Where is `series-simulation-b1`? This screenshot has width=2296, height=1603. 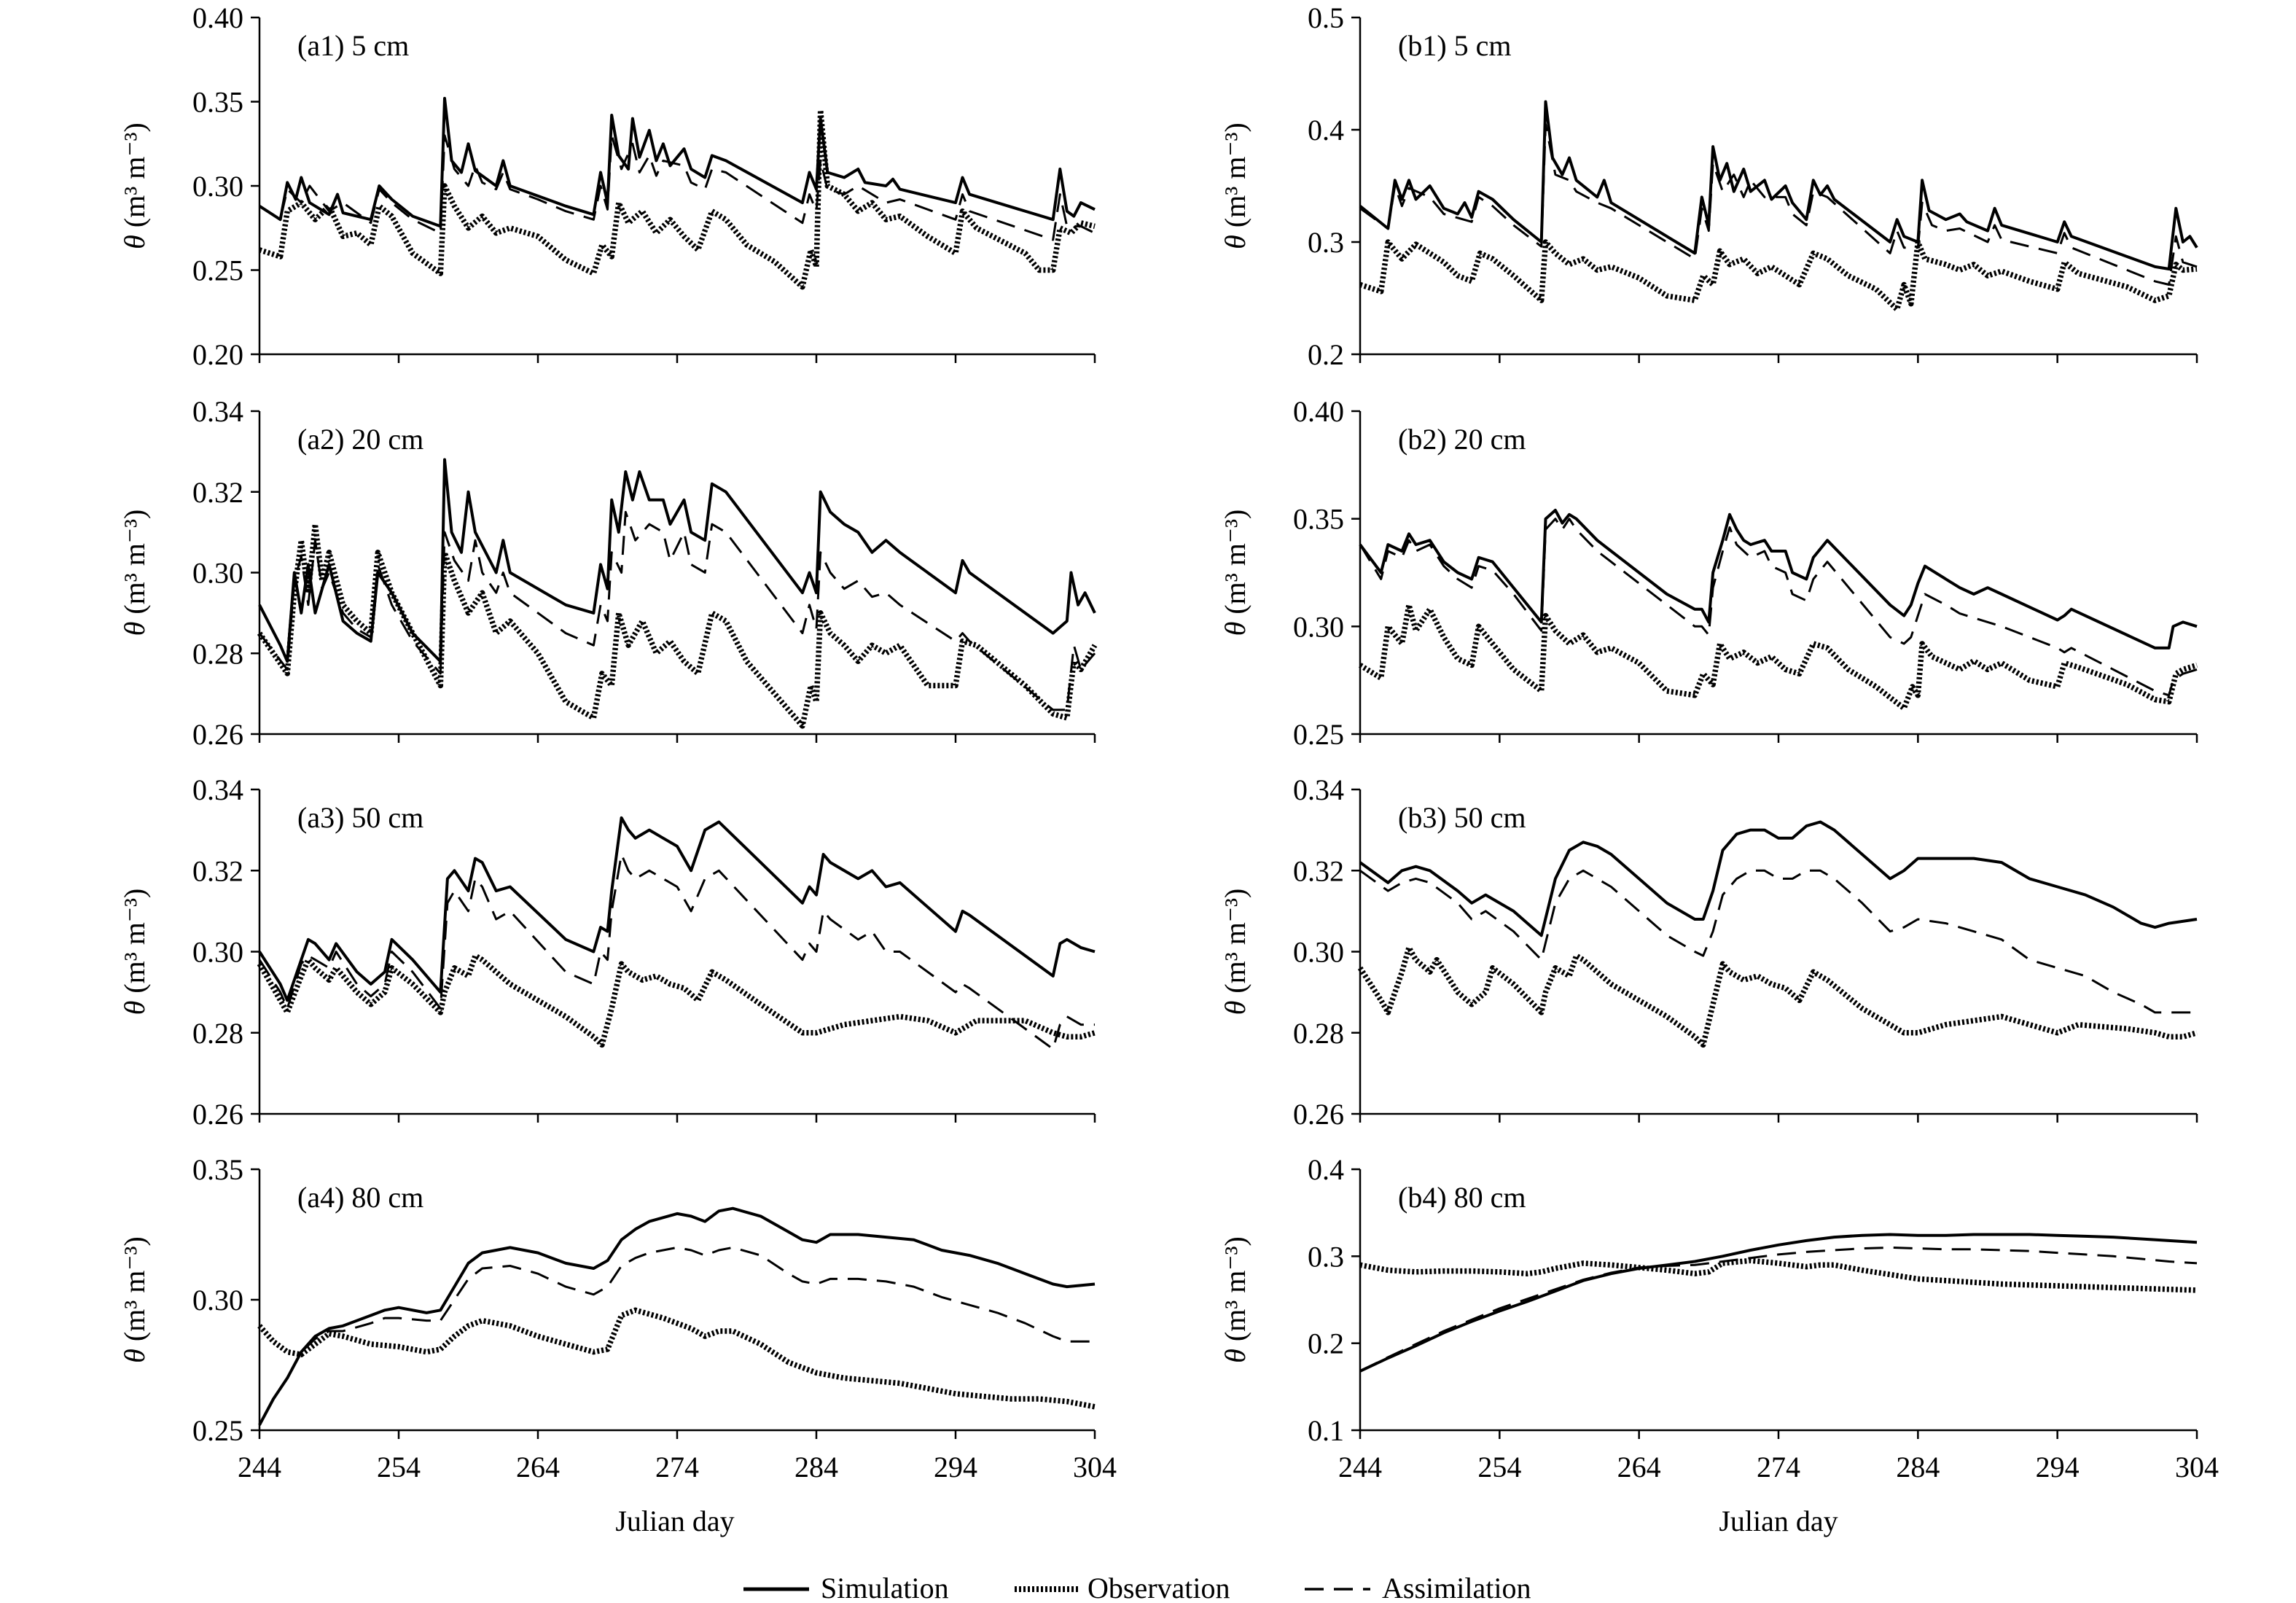 series-simulation-b1 is located at coordinates (1779, 185).